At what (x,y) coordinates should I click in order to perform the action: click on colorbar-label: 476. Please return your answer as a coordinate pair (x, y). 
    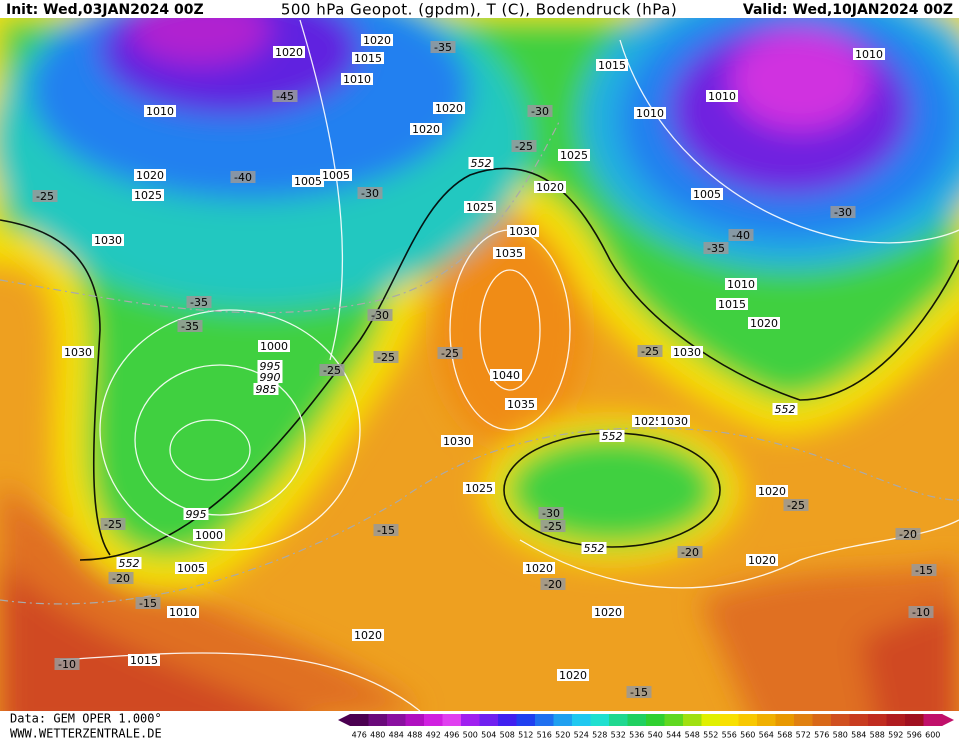
    Looking at the image, I should click on (359, 735).